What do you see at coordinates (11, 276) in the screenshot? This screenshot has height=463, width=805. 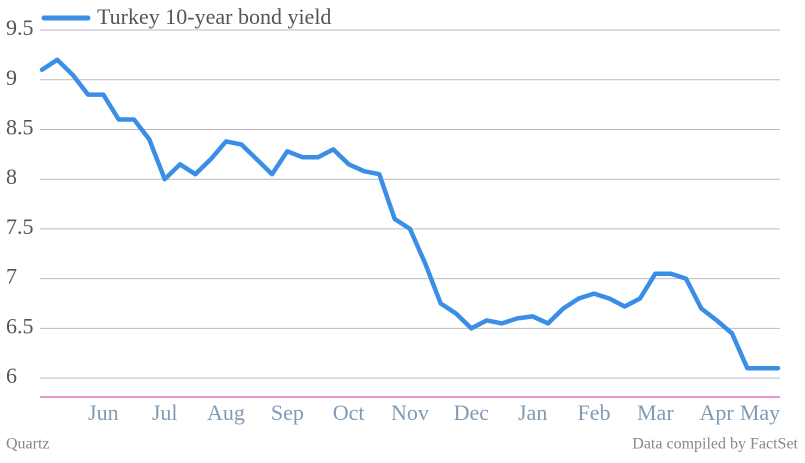 I see `y-tick-label: 7` at bounding box center [11, 276].